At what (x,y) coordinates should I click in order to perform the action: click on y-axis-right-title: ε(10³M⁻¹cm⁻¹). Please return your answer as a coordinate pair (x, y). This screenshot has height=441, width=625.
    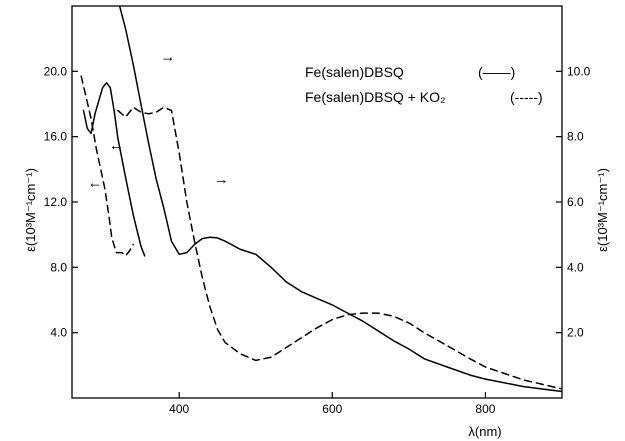
    Looking at the image, I should click on (602, 210).